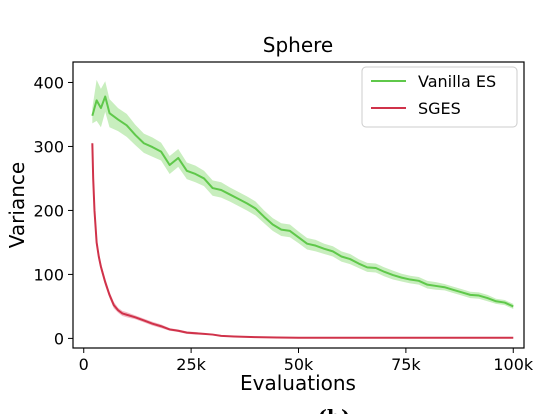  Describe the element at coordinates (48, 82) in the screenshot. I see `y-tick-label: 400` at that location.